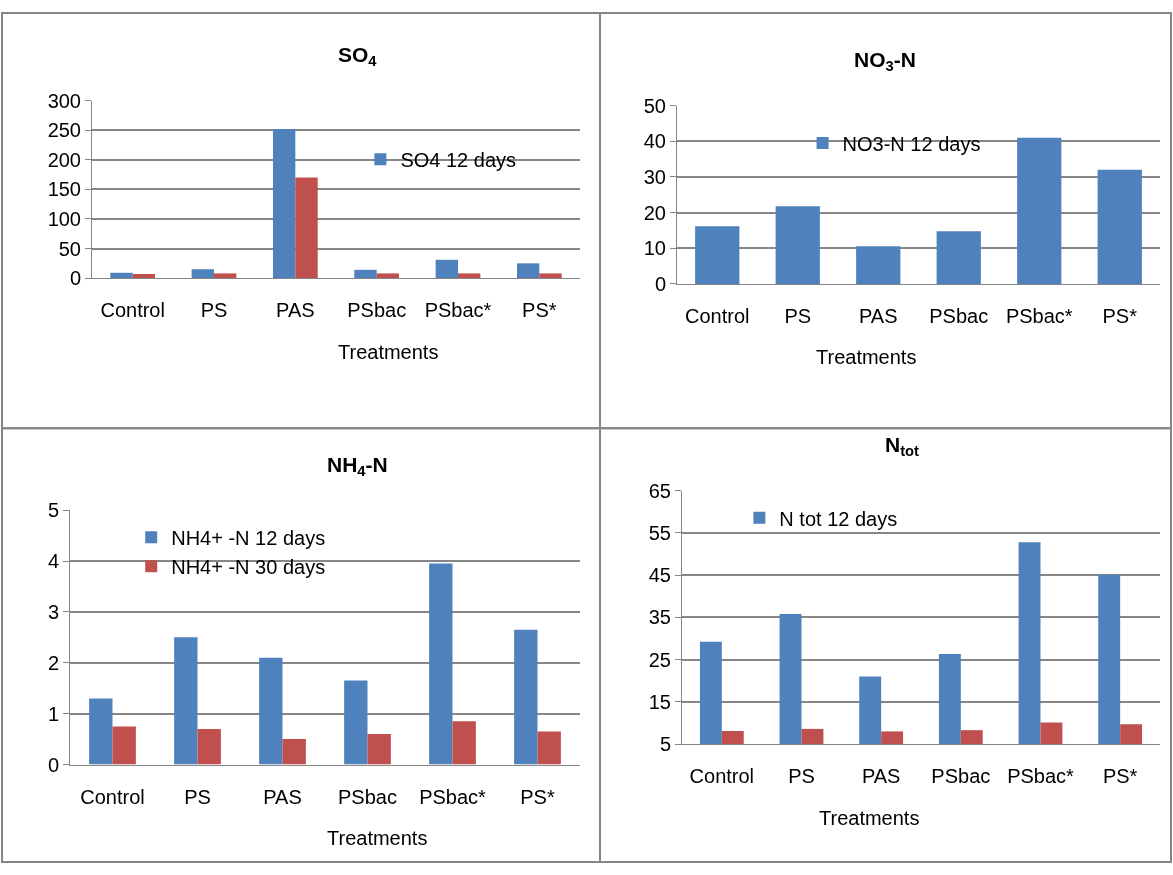  What do you see at coordinates (659, 532) in the screenshot?
I see `y-tick-label: 55` at bounding box center [659, 532].